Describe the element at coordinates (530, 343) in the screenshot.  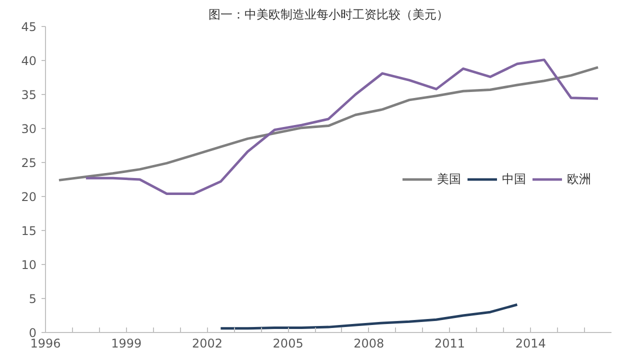
I see `x-tick-label: 2014` at that location.